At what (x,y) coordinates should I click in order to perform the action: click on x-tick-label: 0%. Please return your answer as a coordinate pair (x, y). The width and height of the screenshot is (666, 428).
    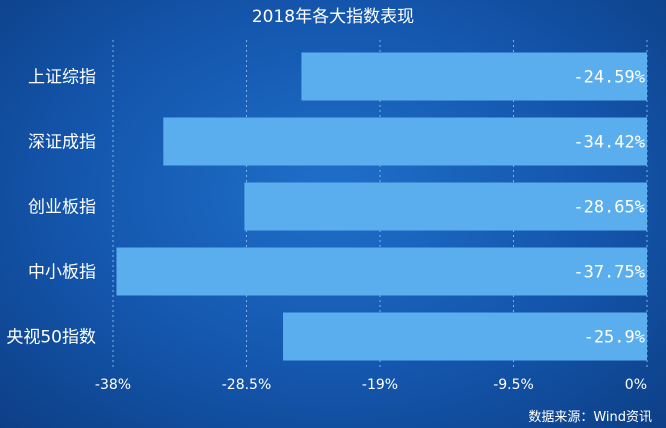
    Looking at the image, I should click on (636, 385).